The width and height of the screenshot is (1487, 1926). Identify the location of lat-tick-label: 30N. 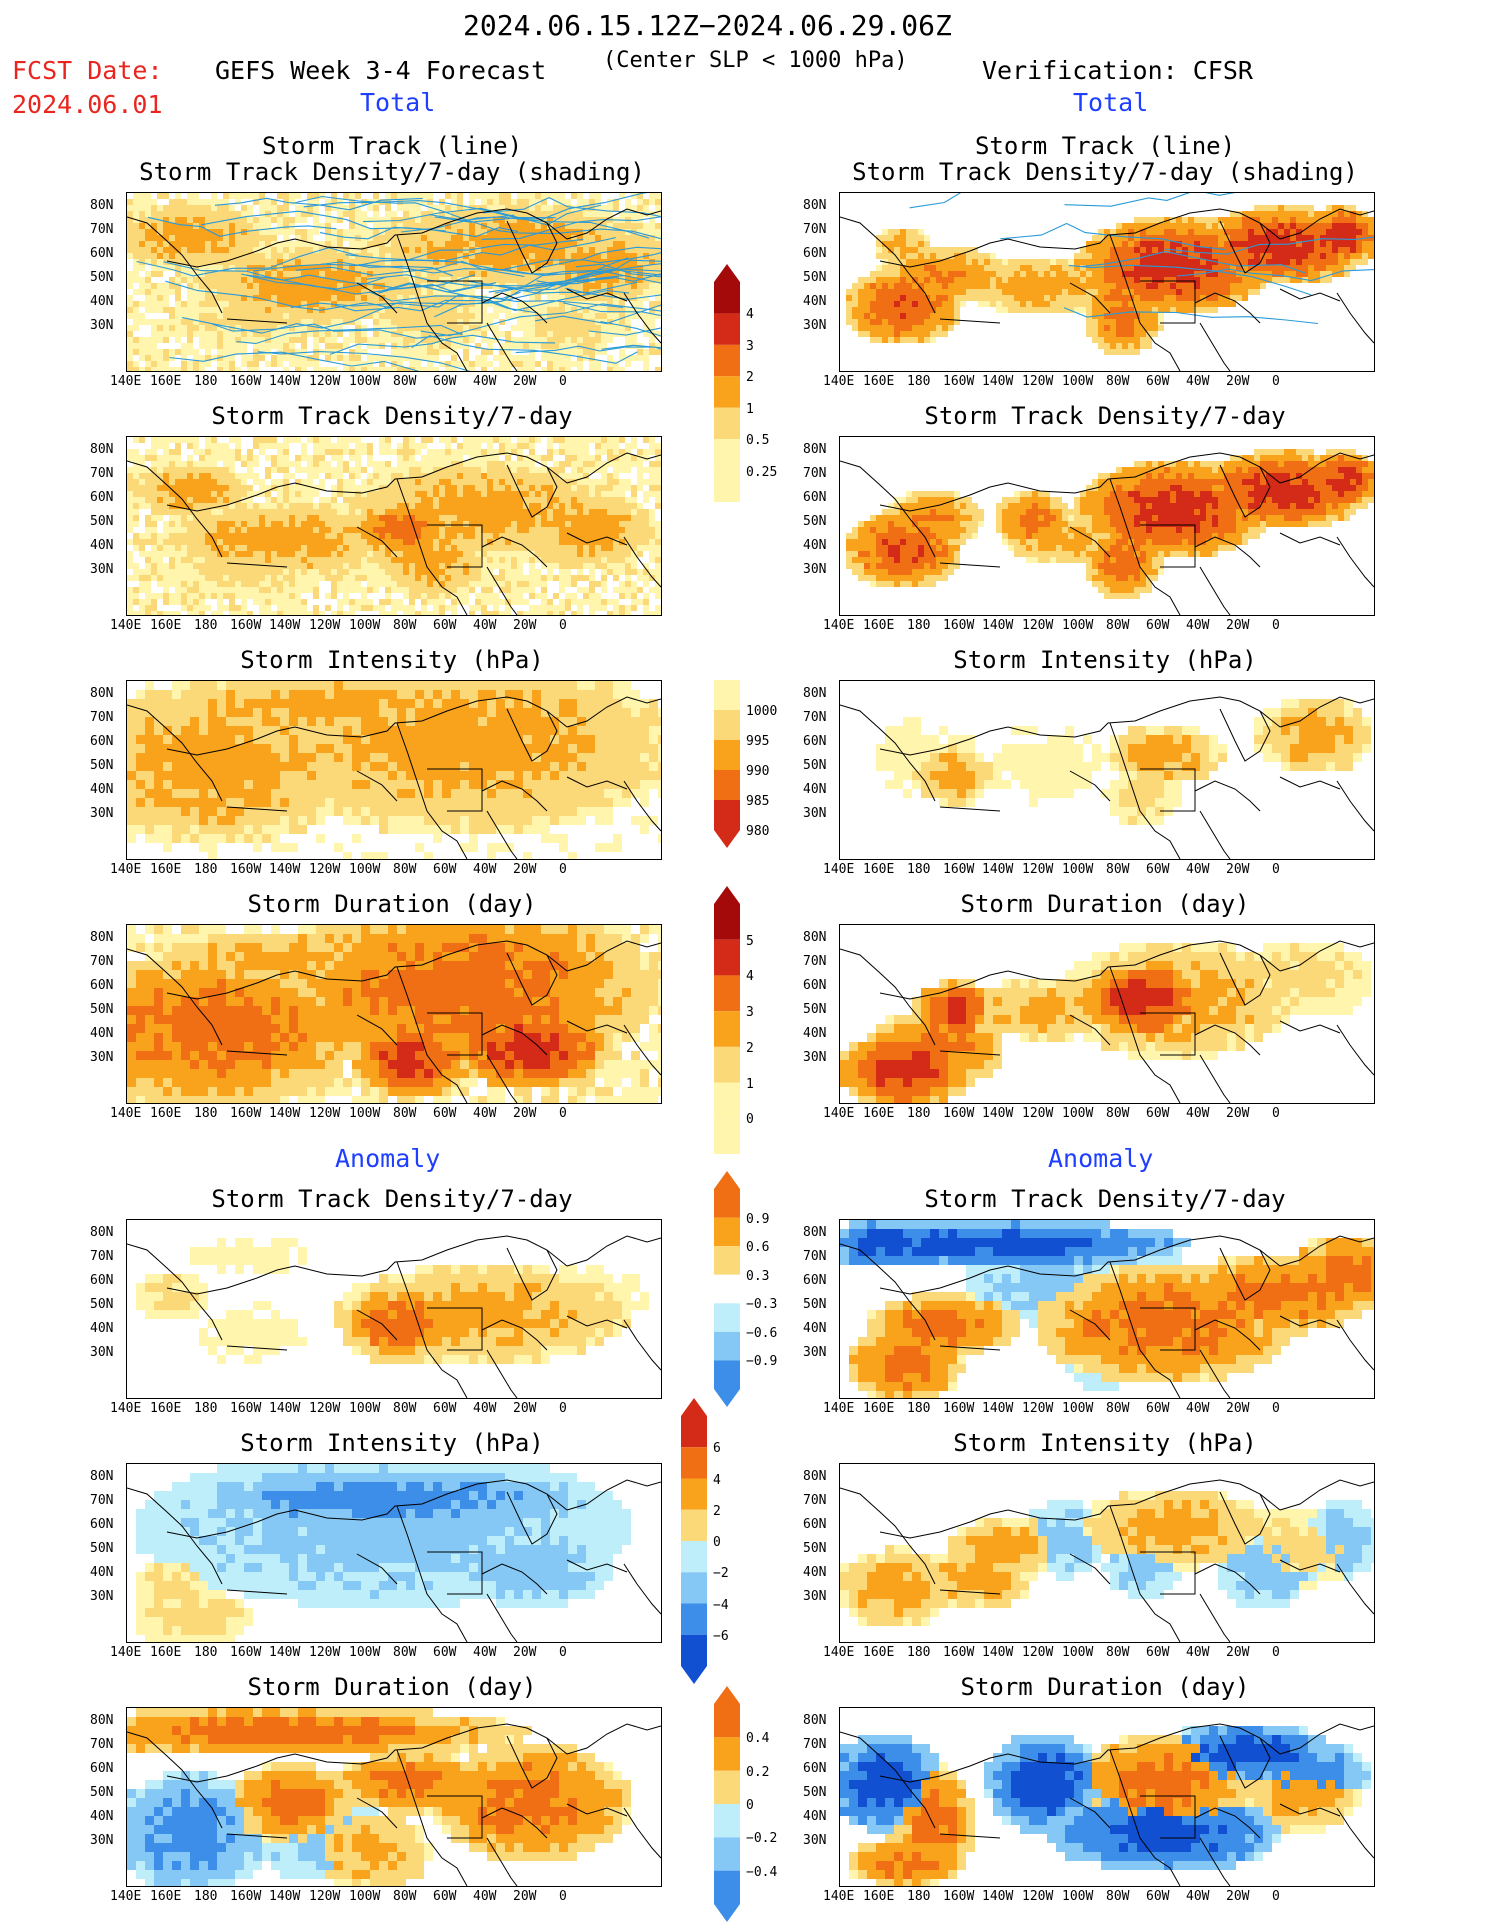
(101, 325).